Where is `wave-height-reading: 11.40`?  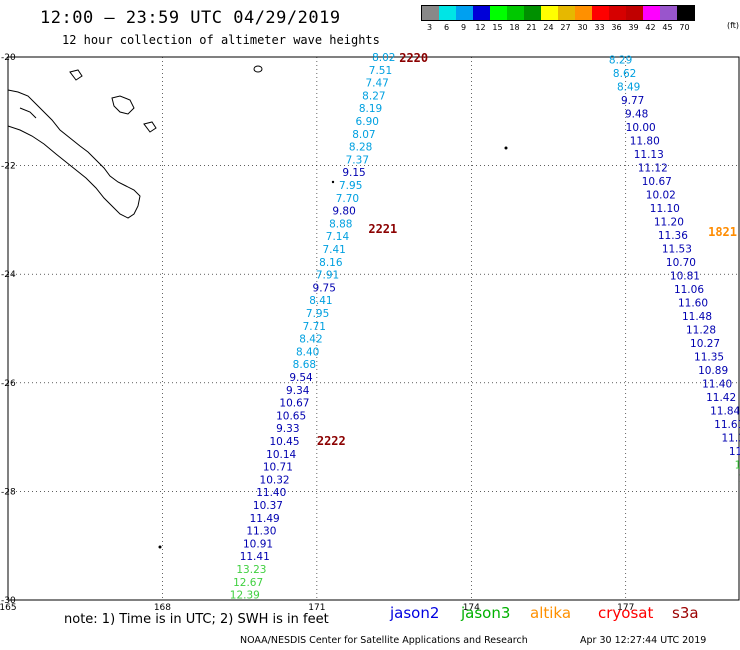
wave-height-reading: 11.40 is located at coordinates (271, 493).